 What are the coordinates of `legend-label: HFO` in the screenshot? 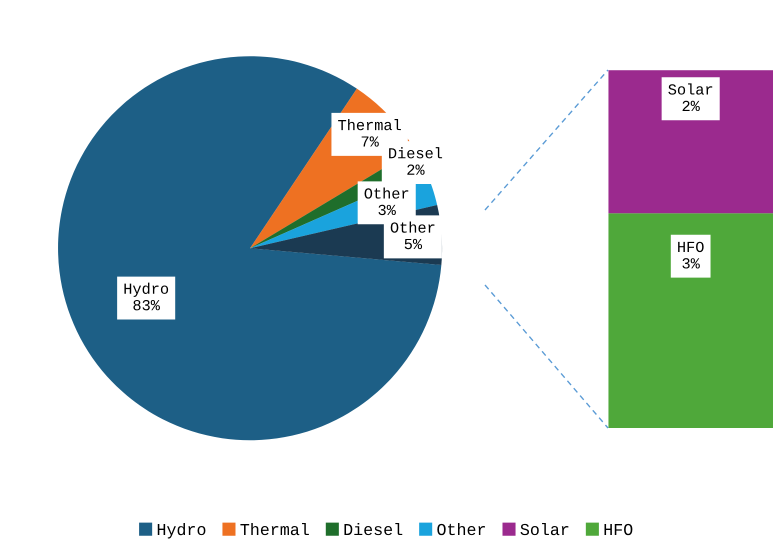 It's located at (618, 530).